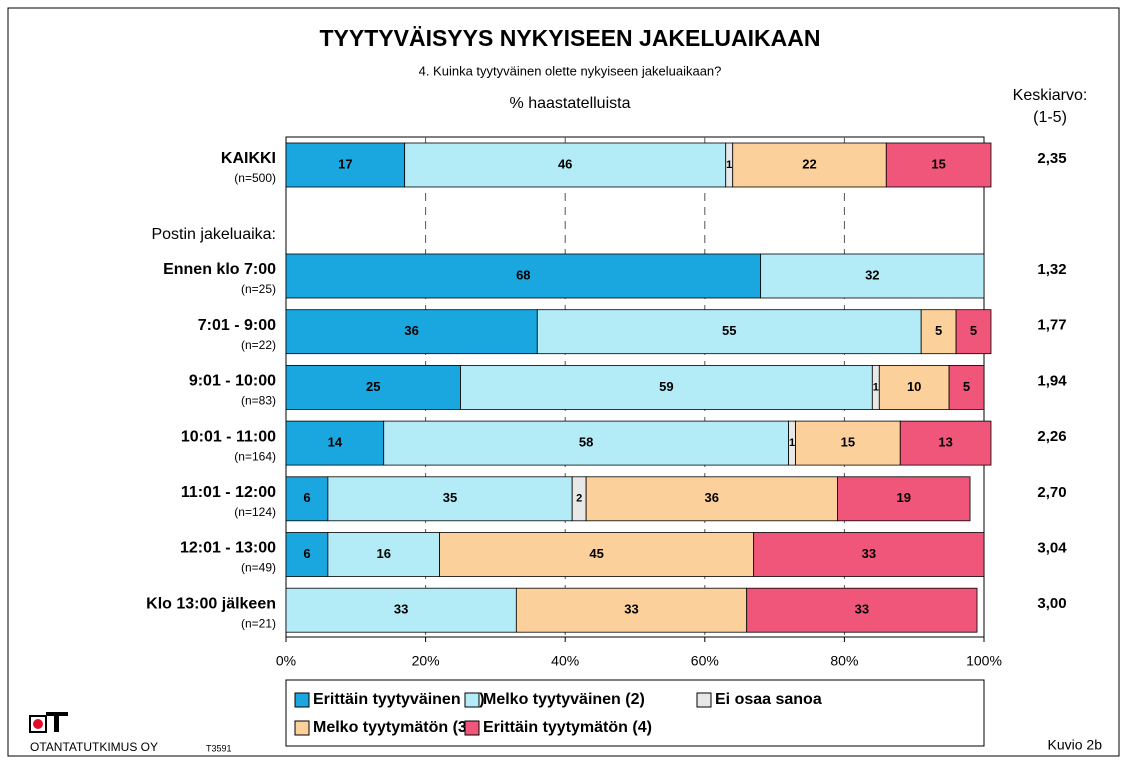 This screenshot has width=1127, height=762. What do you see at coordinates (984, 661) in the screenshot?
I see `x-tick-label: 100%` at bounding box center [984, 661].